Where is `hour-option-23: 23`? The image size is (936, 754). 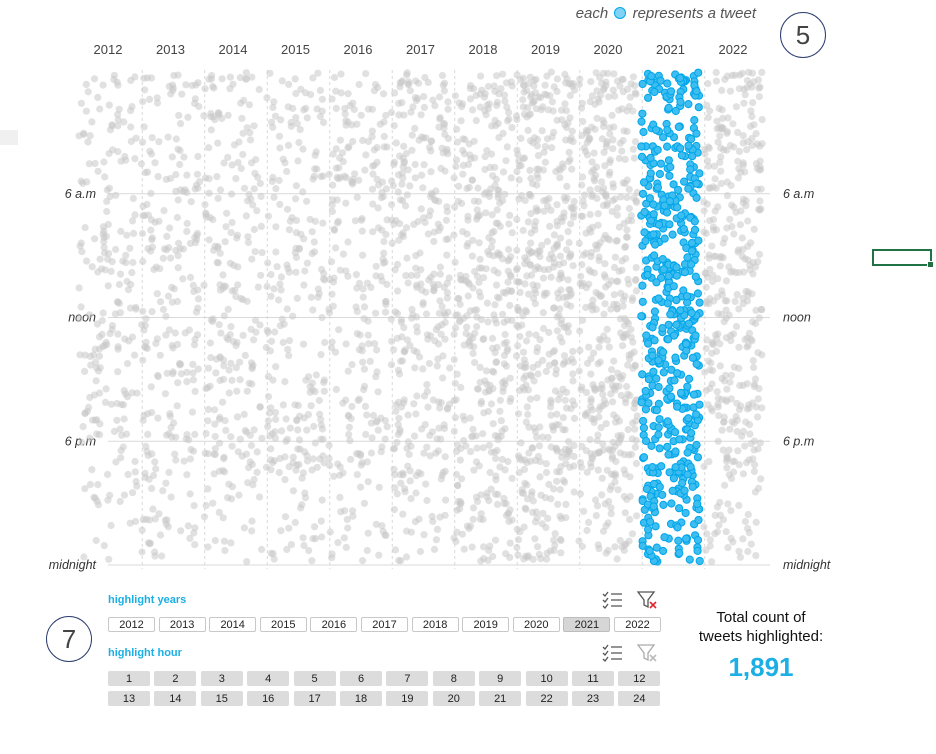
hour-option-23: 23 is located at coordinates (593, 698).